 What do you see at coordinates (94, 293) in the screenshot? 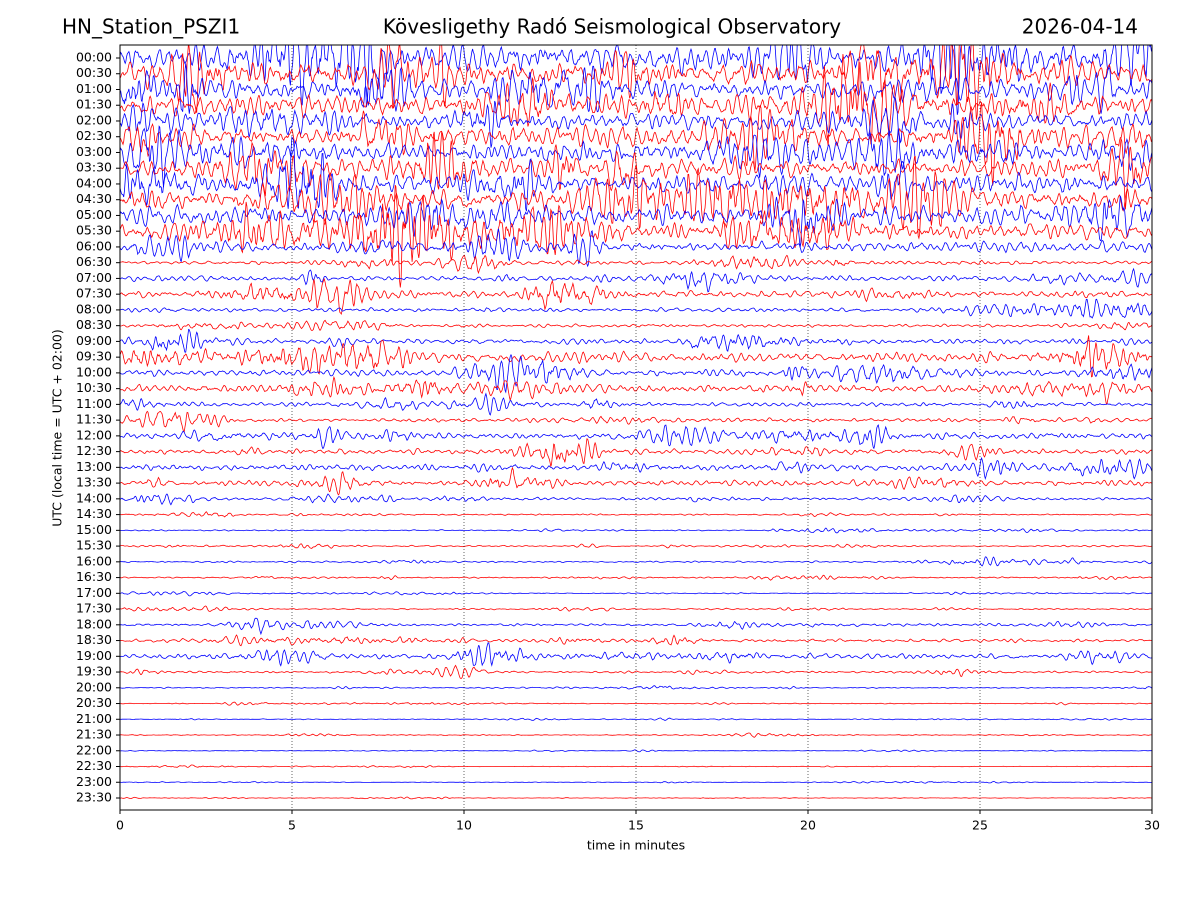
I see `y-tick-label: 07:30` at bounding box center [94, 293].